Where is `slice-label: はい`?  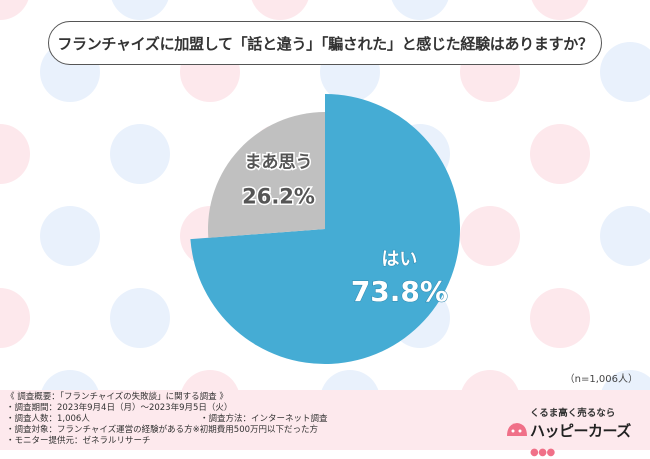
slice-label: はい is located at coordinates (399, 259).